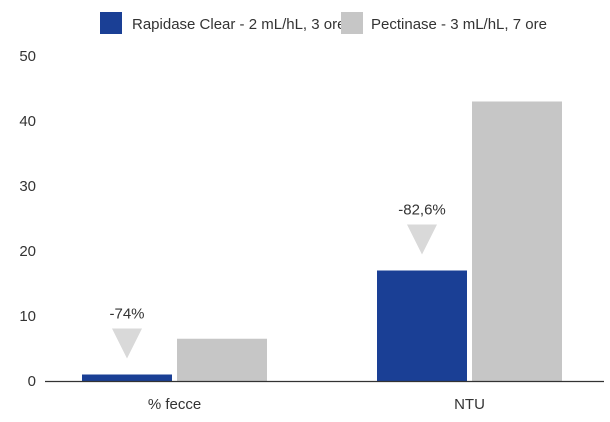 The height and width of the screenshot is (422, 610). Describe the element at coordinates (126, 314) in the screenshot. I see `reduction-annotation-label: -74%` at that location.